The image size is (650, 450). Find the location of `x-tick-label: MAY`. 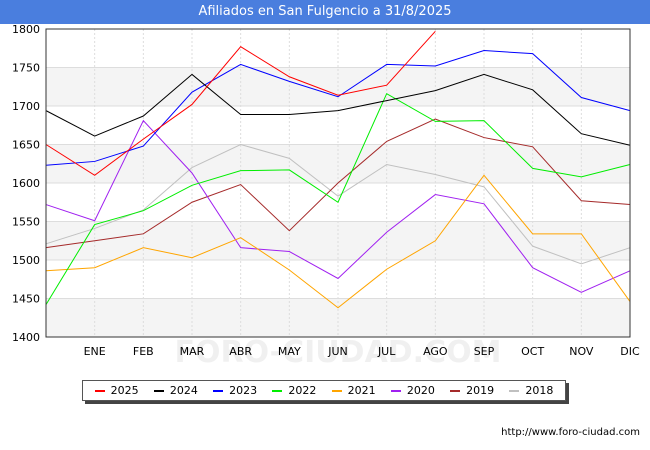

x-tick-label: MAY is located at coordinates (289, 351).